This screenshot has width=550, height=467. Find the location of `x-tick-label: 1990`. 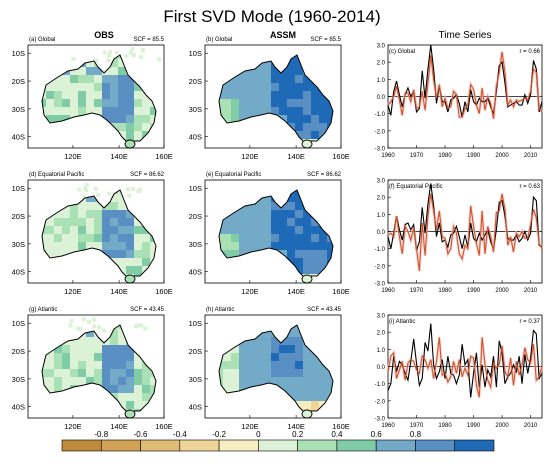

x-tick-label: 1990 is located at coordinates (474, 156).